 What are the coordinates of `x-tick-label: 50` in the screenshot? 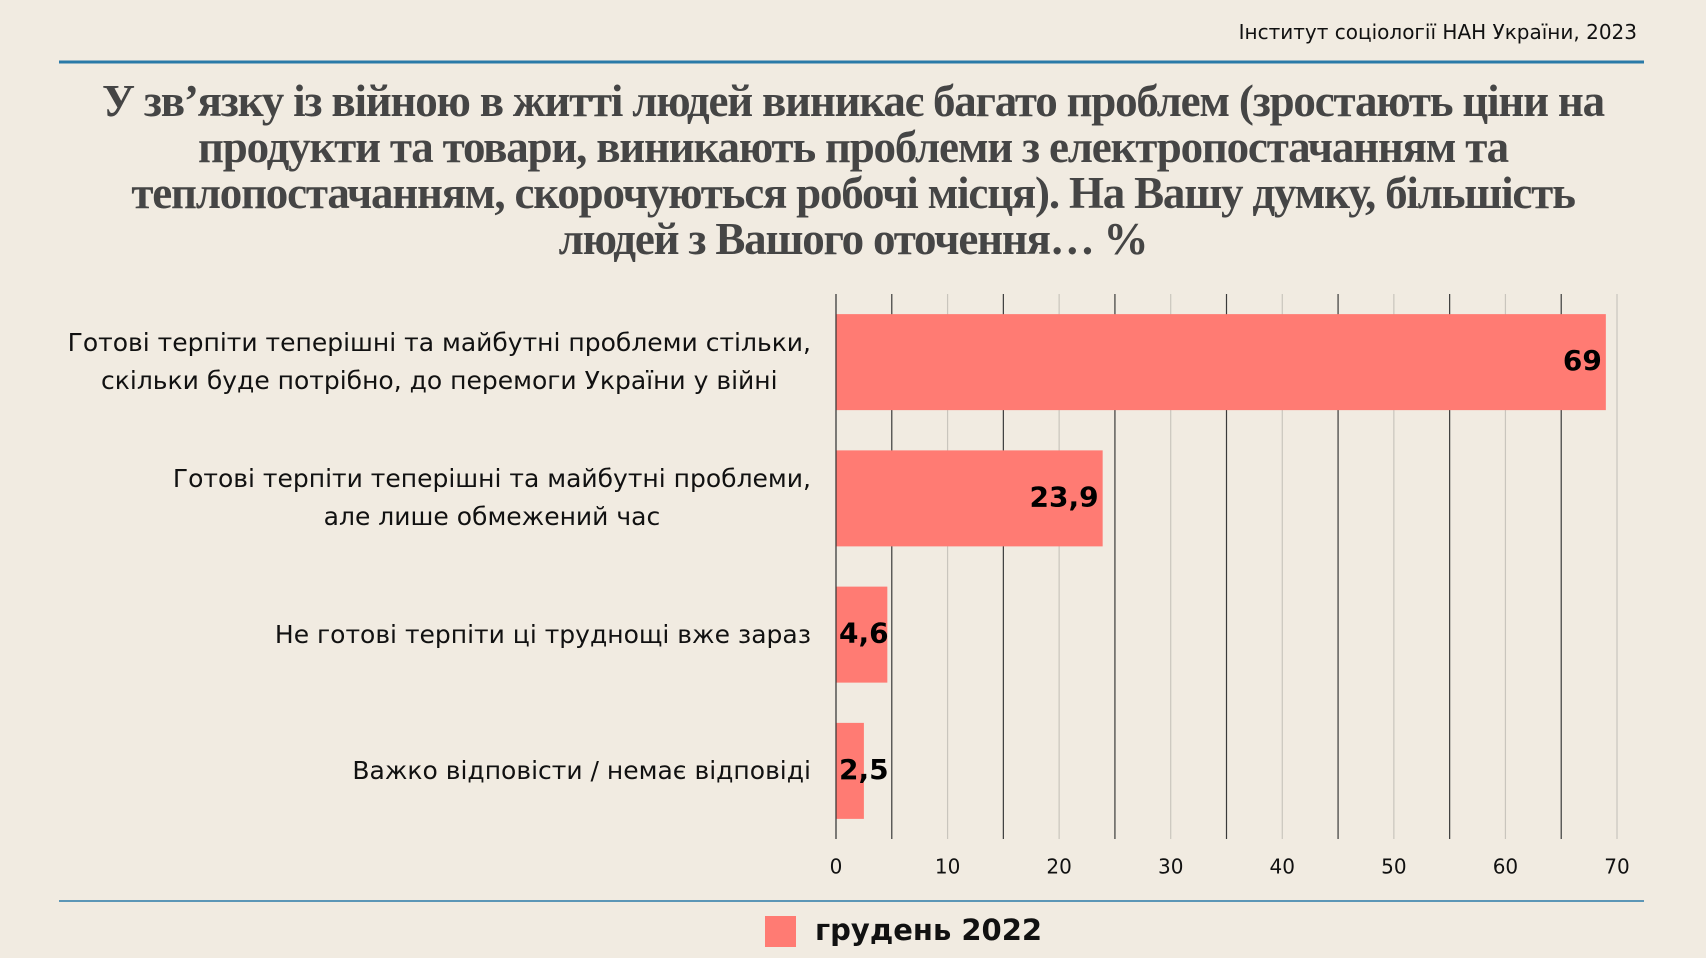 It's located at (1393, 867).